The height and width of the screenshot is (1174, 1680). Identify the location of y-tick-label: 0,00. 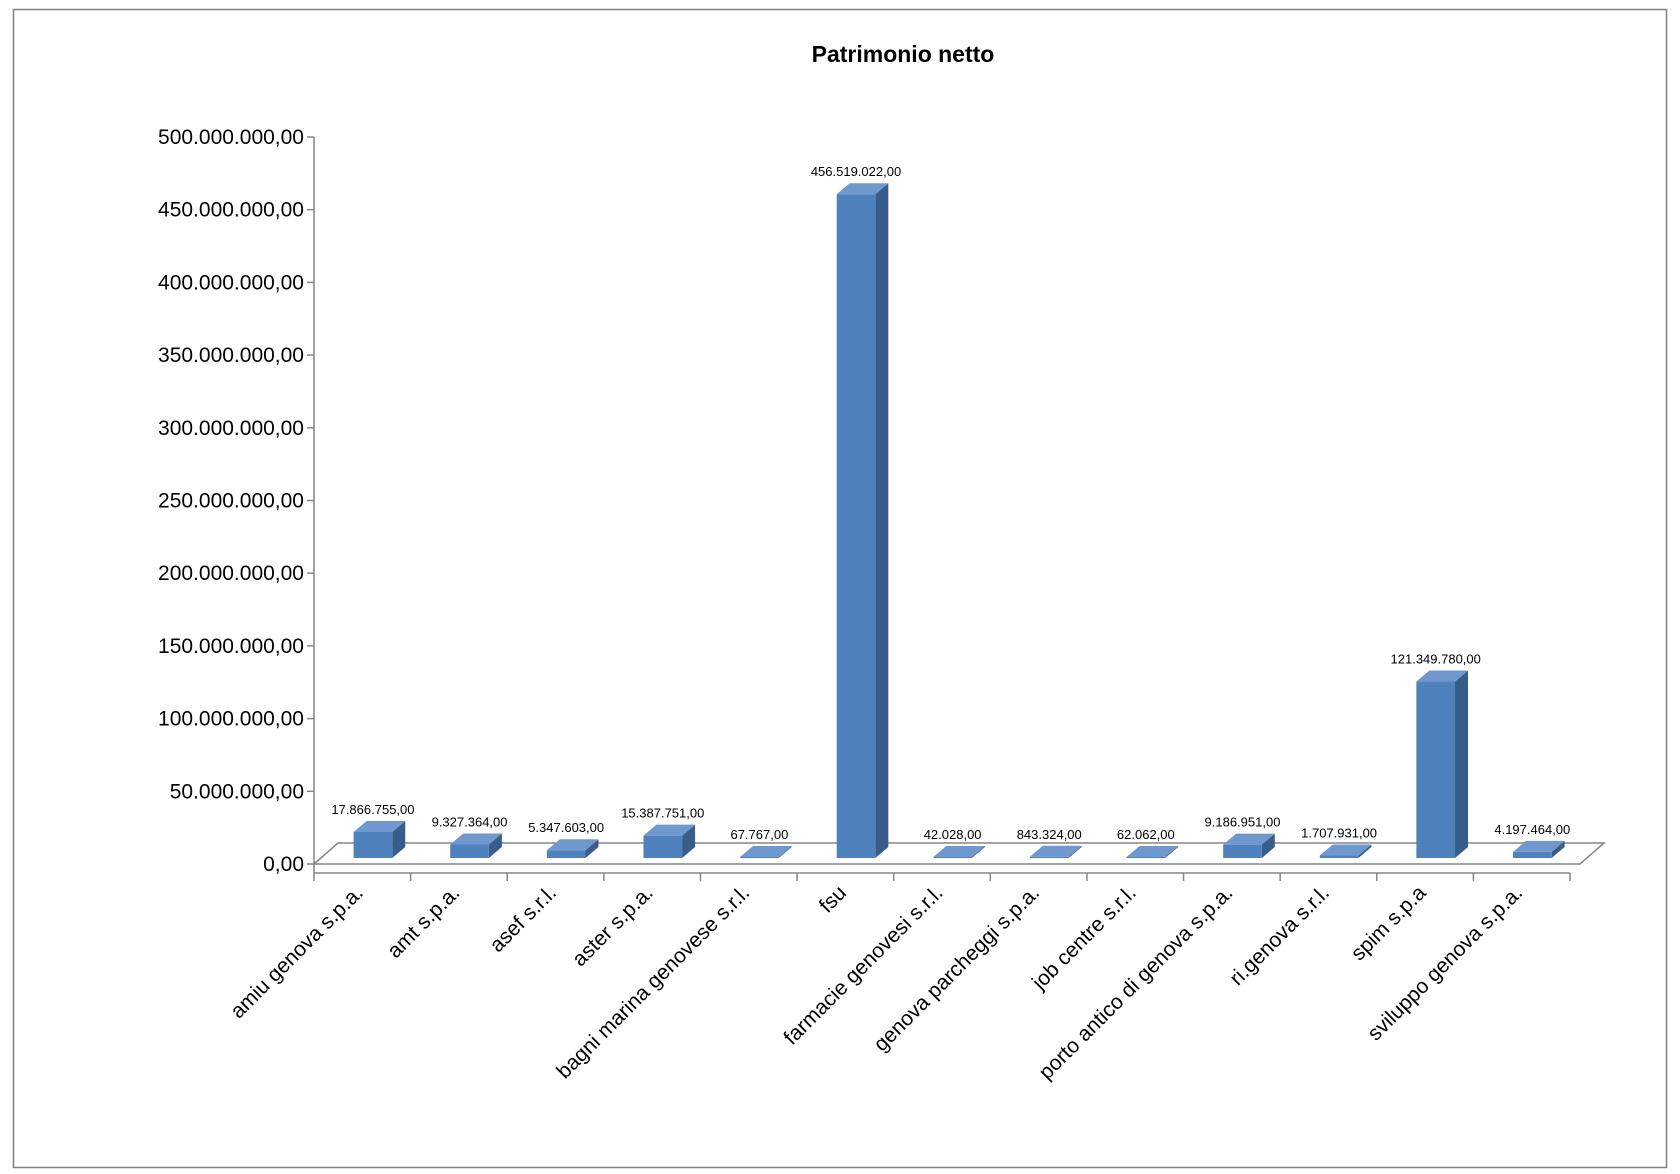
(283, 864).